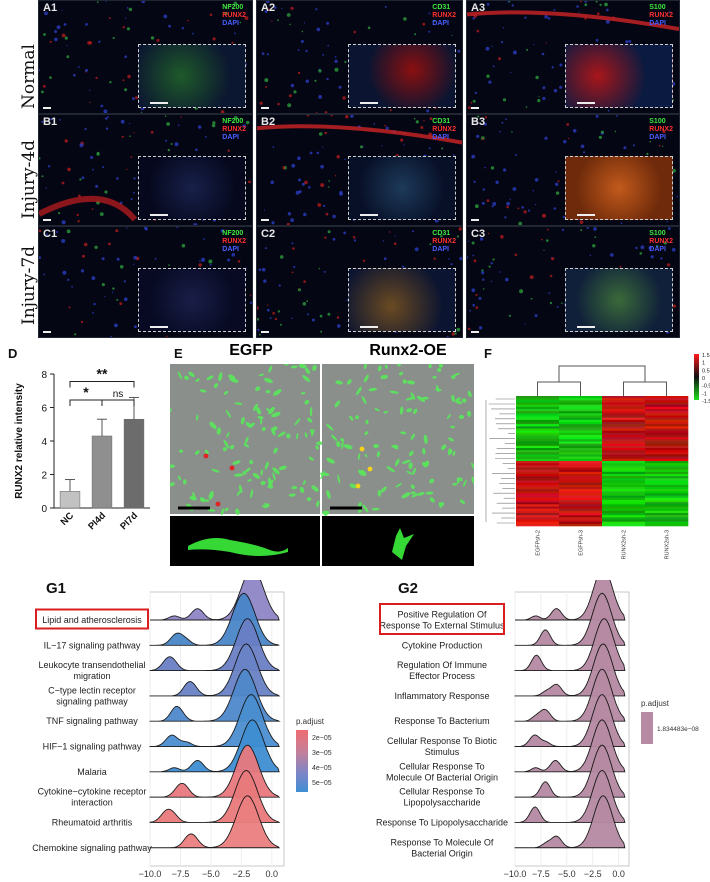  I want to click on tile-tag: B1, so click(50, 122).